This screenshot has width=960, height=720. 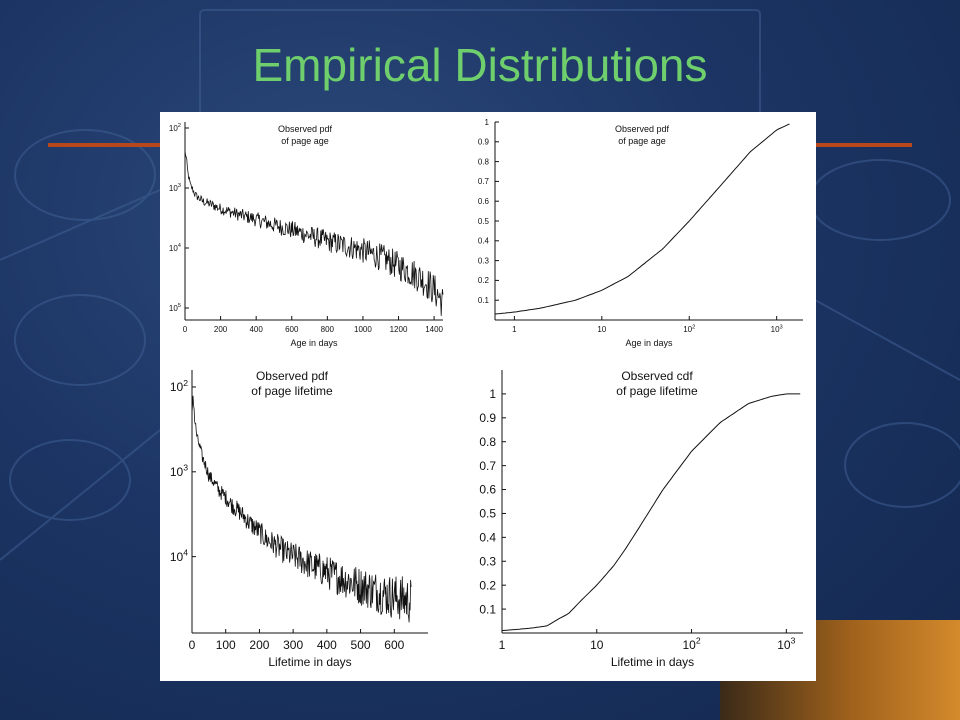 What do you see at coordinates (361, 645) in the screenshot?
I see `x-tick-label: 500` at bounding box center [361, 645].